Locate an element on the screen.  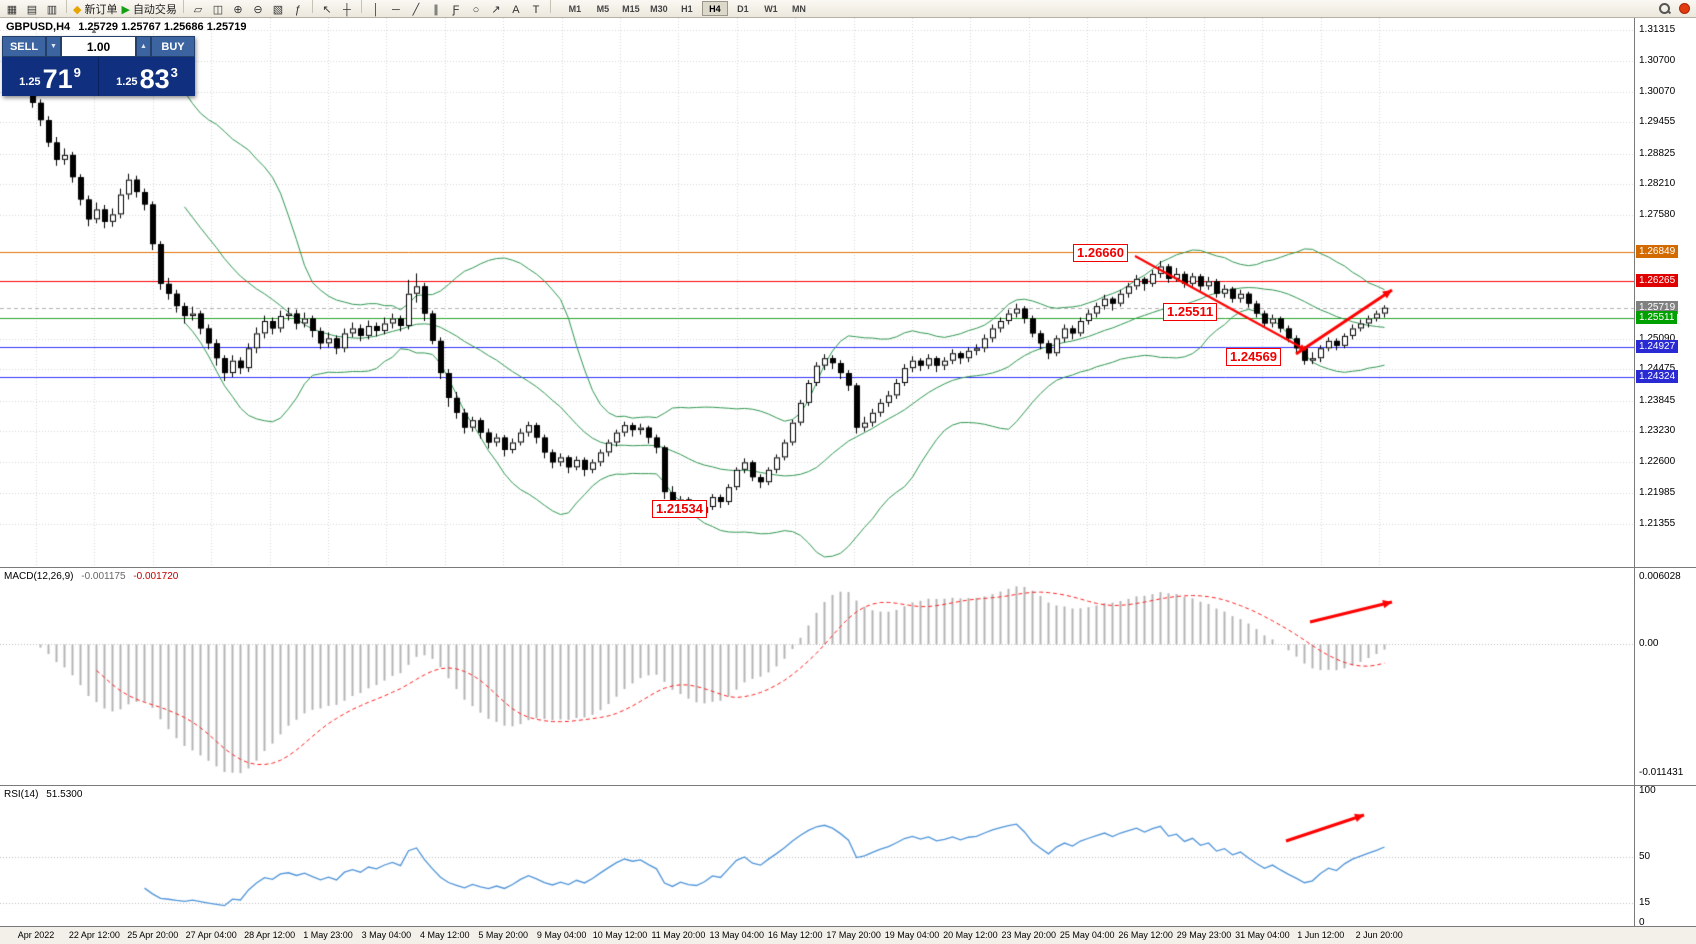
price-axis-label: 1.22600 is located at coordinates (1657, 462).